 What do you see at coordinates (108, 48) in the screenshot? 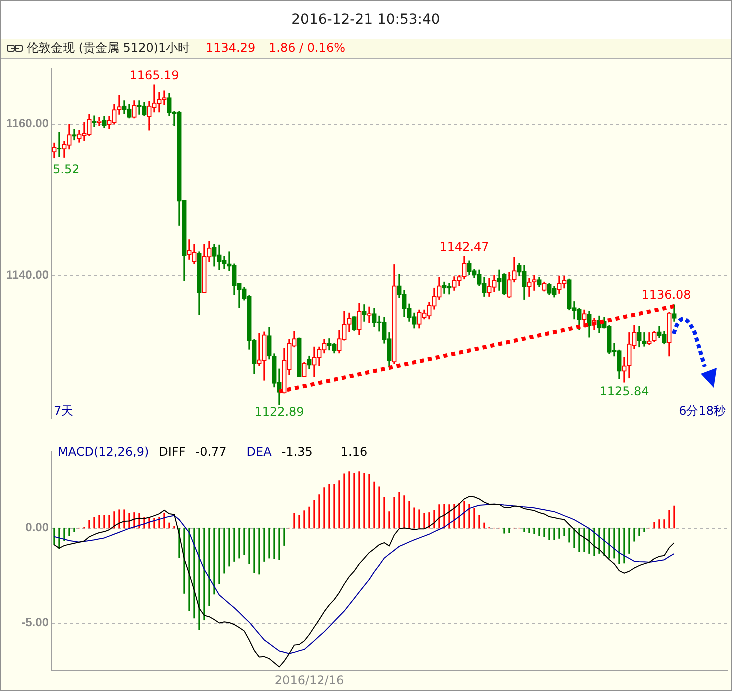
I see `chart-subtitle: 伦敦金现 (贵金属 5120)1小时` at bounding box center [108, 48].